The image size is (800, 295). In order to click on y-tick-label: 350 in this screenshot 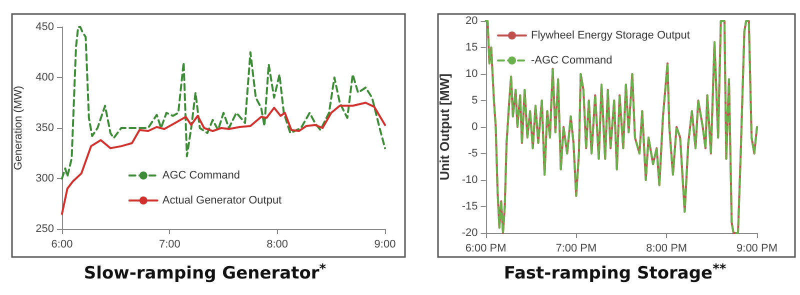, I will do `click(45, 128)`.